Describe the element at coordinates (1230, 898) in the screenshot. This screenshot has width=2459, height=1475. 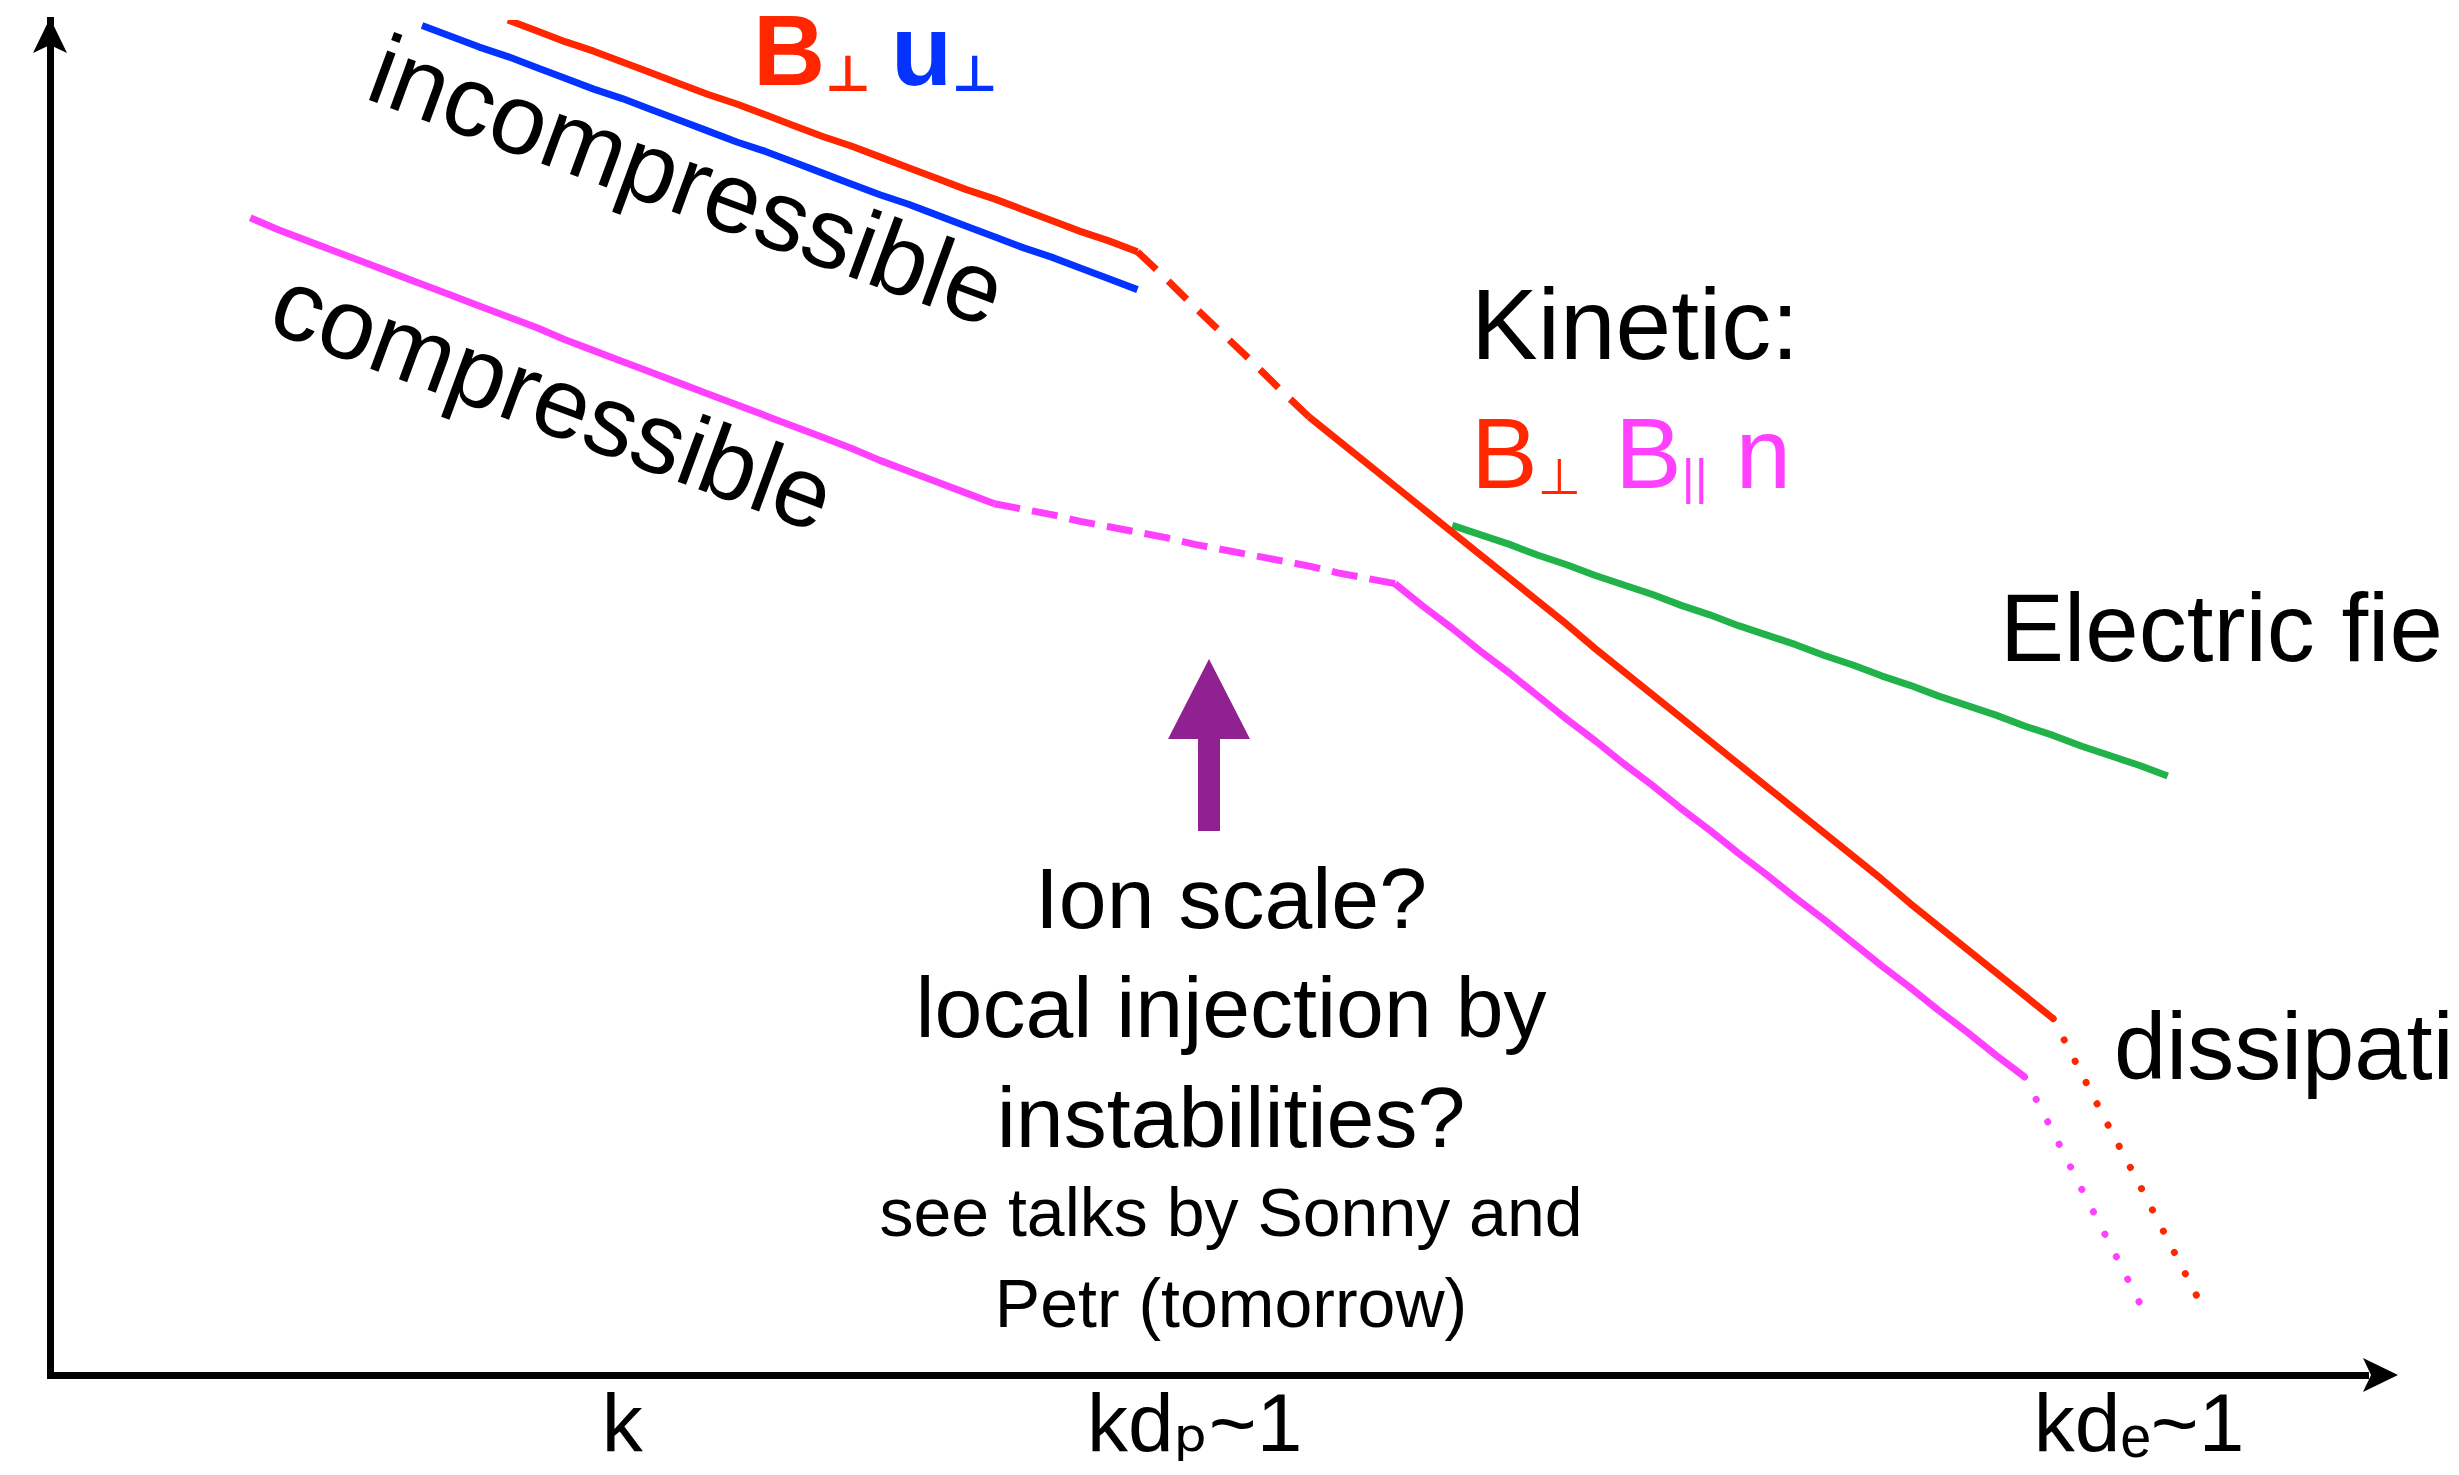
I see `annotation: Ion scale?` at that location.